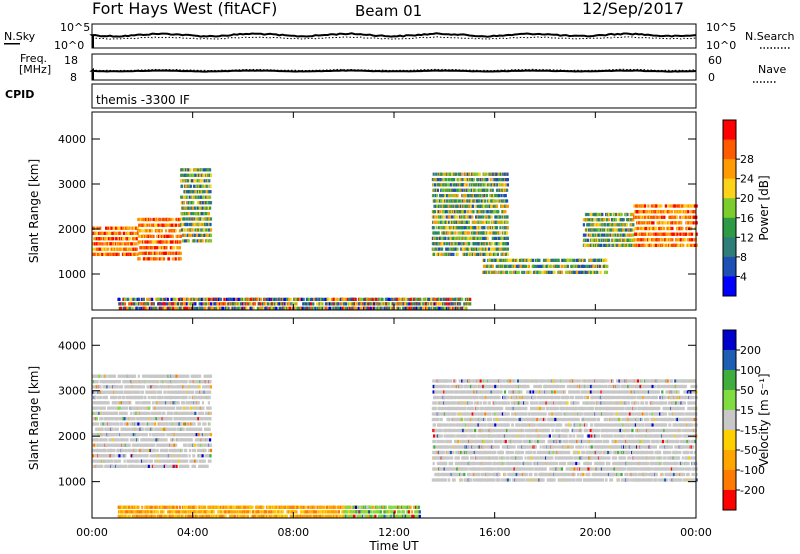 The height and width of the screenshot is (554, 800). What do you see at coordinates (143, 100) in the screenshot?
I see `cpid-value: themis -3300 IF` at bounding box center [143, 100].